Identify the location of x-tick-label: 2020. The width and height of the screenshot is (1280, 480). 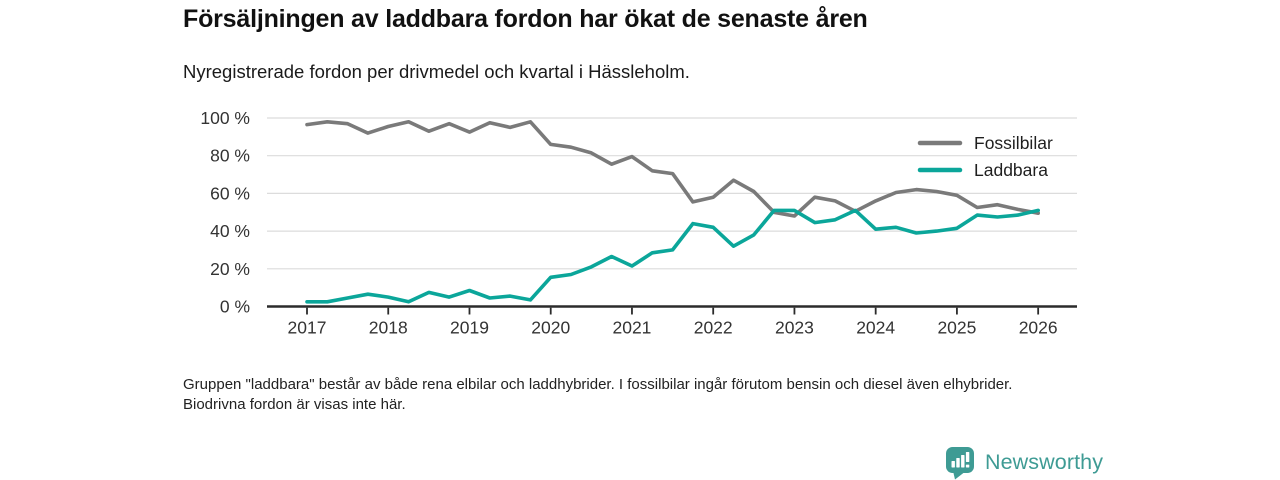
(550, 328).